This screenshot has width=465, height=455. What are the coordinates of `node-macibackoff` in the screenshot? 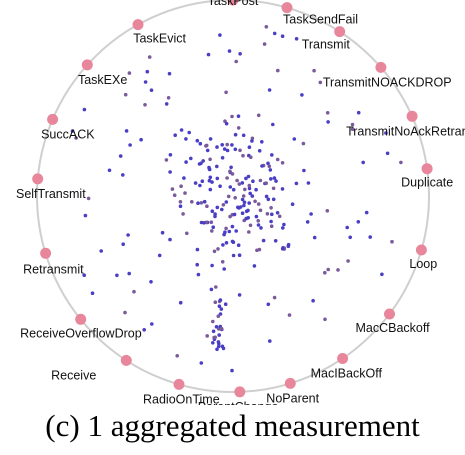 It's located at (343, 358).